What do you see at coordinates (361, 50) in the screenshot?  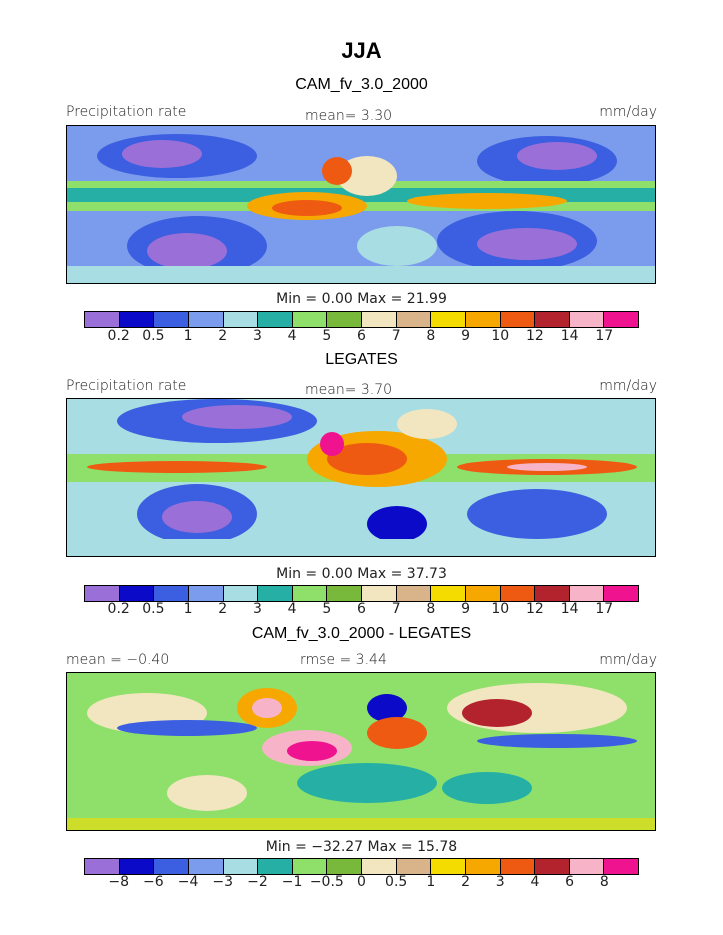 I see `figure-title: JJA` at bounding box center [361, 50].